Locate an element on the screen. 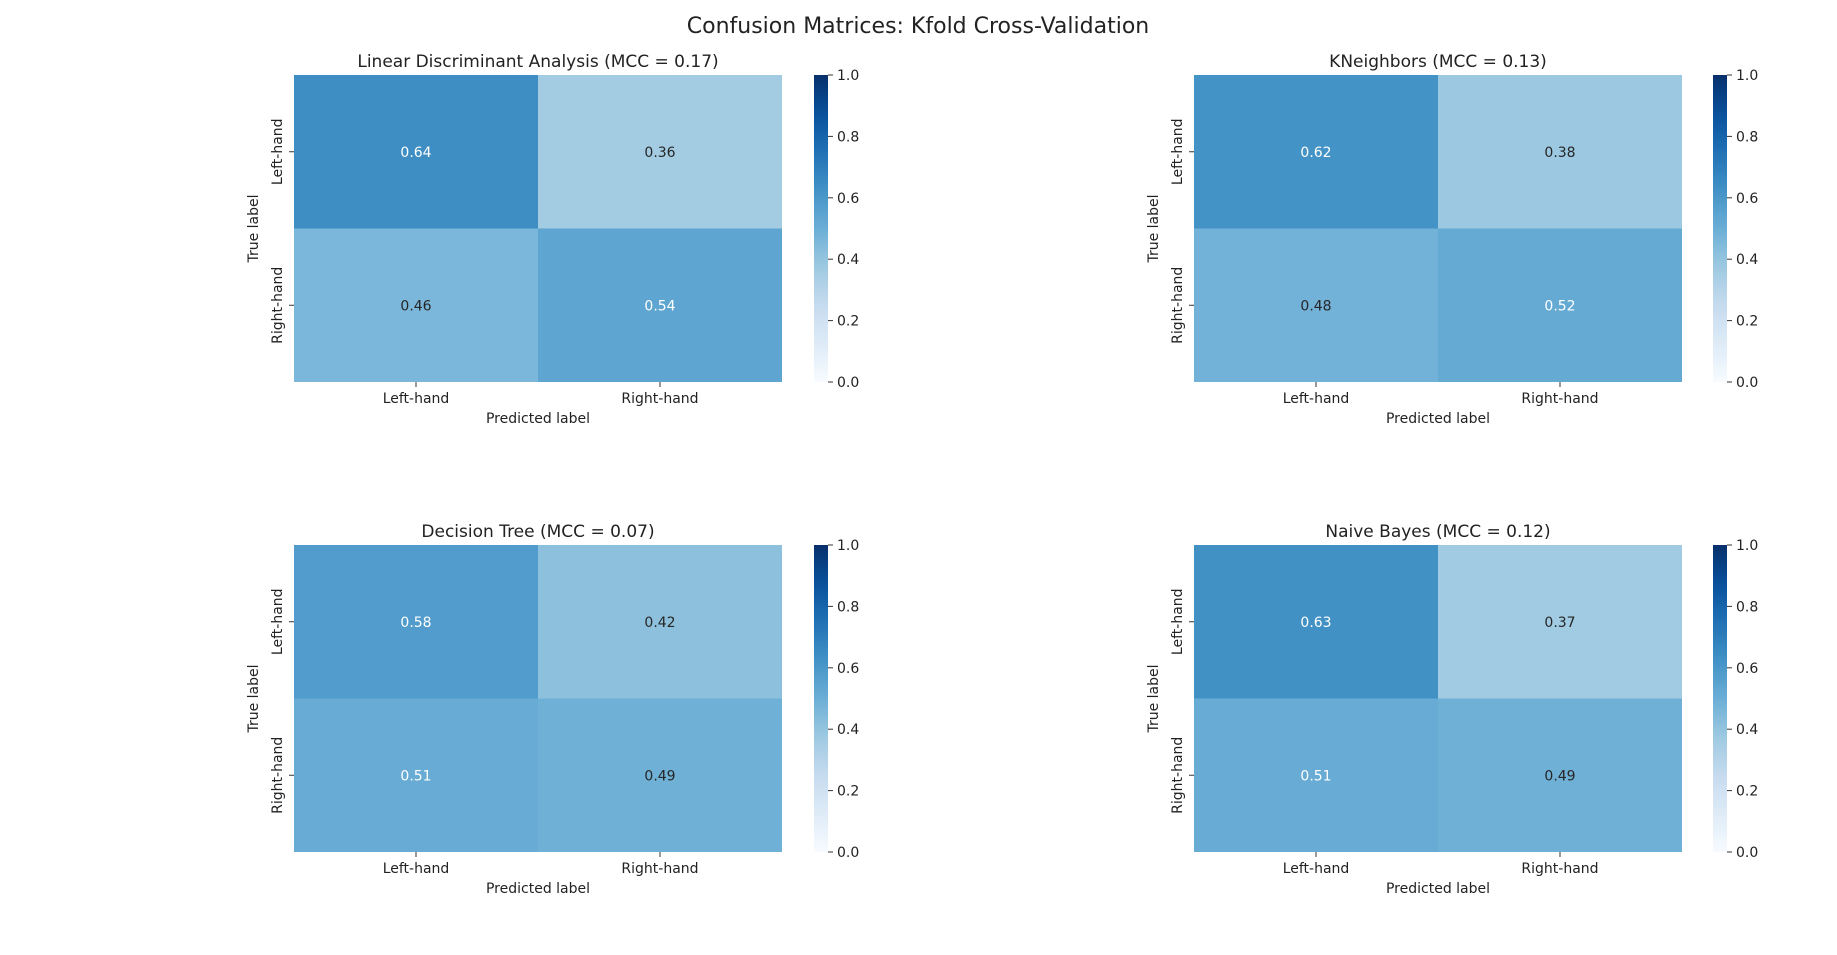  cell-value-label: 0.42 is located at coordinates (659, 623).